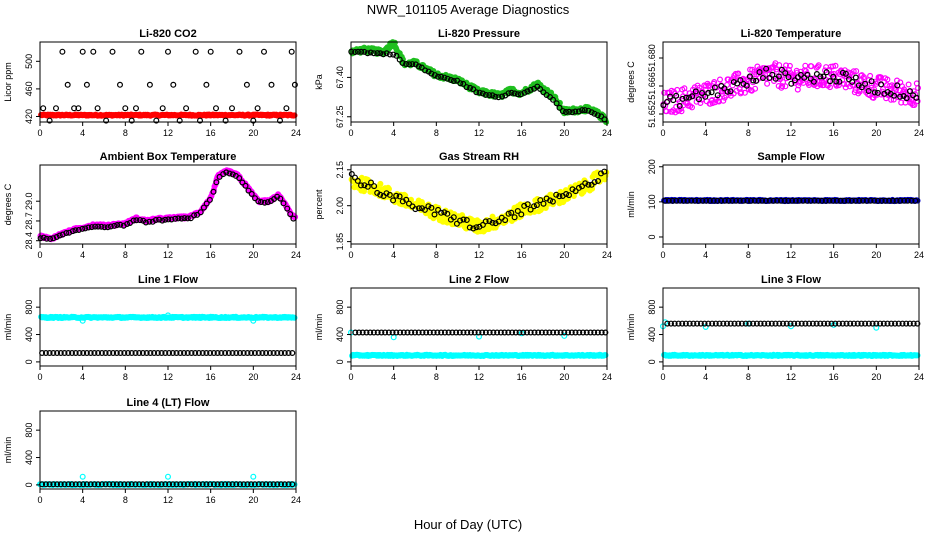 This screenshot has width=936, height=540. What do you see at coordinates (652, 86) in the screenshot?
I see `y-tick-label: 51.666` at bounding box center [652, 86].